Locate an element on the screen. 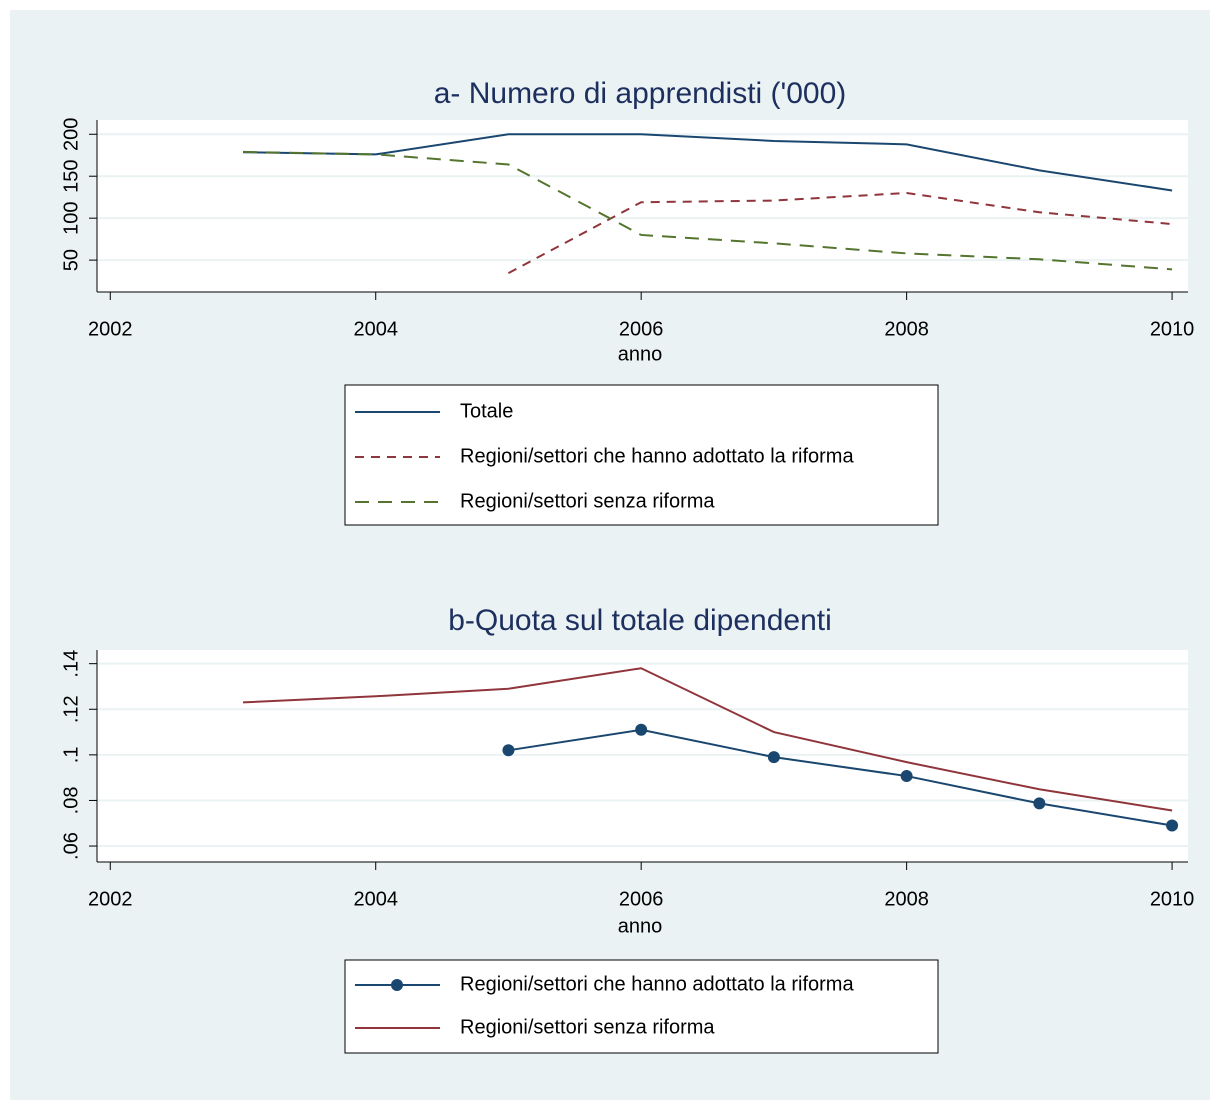  plot-area is located at coordinates (642, 206).